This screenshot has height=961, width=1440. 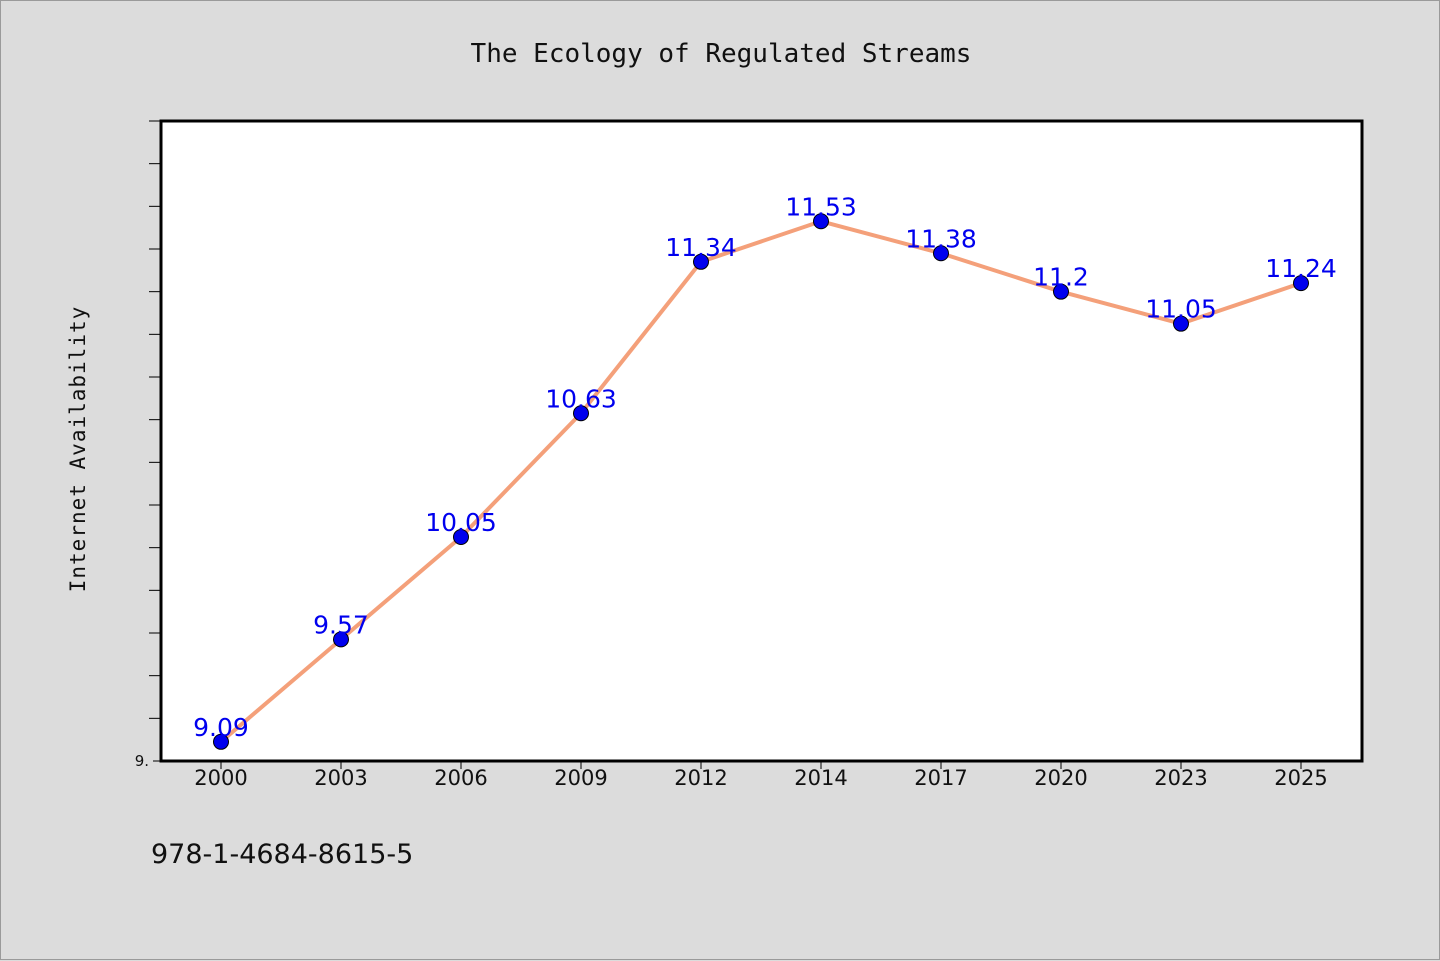 I want to click on x-tick-label: 2012, so click(x=700, y=778).